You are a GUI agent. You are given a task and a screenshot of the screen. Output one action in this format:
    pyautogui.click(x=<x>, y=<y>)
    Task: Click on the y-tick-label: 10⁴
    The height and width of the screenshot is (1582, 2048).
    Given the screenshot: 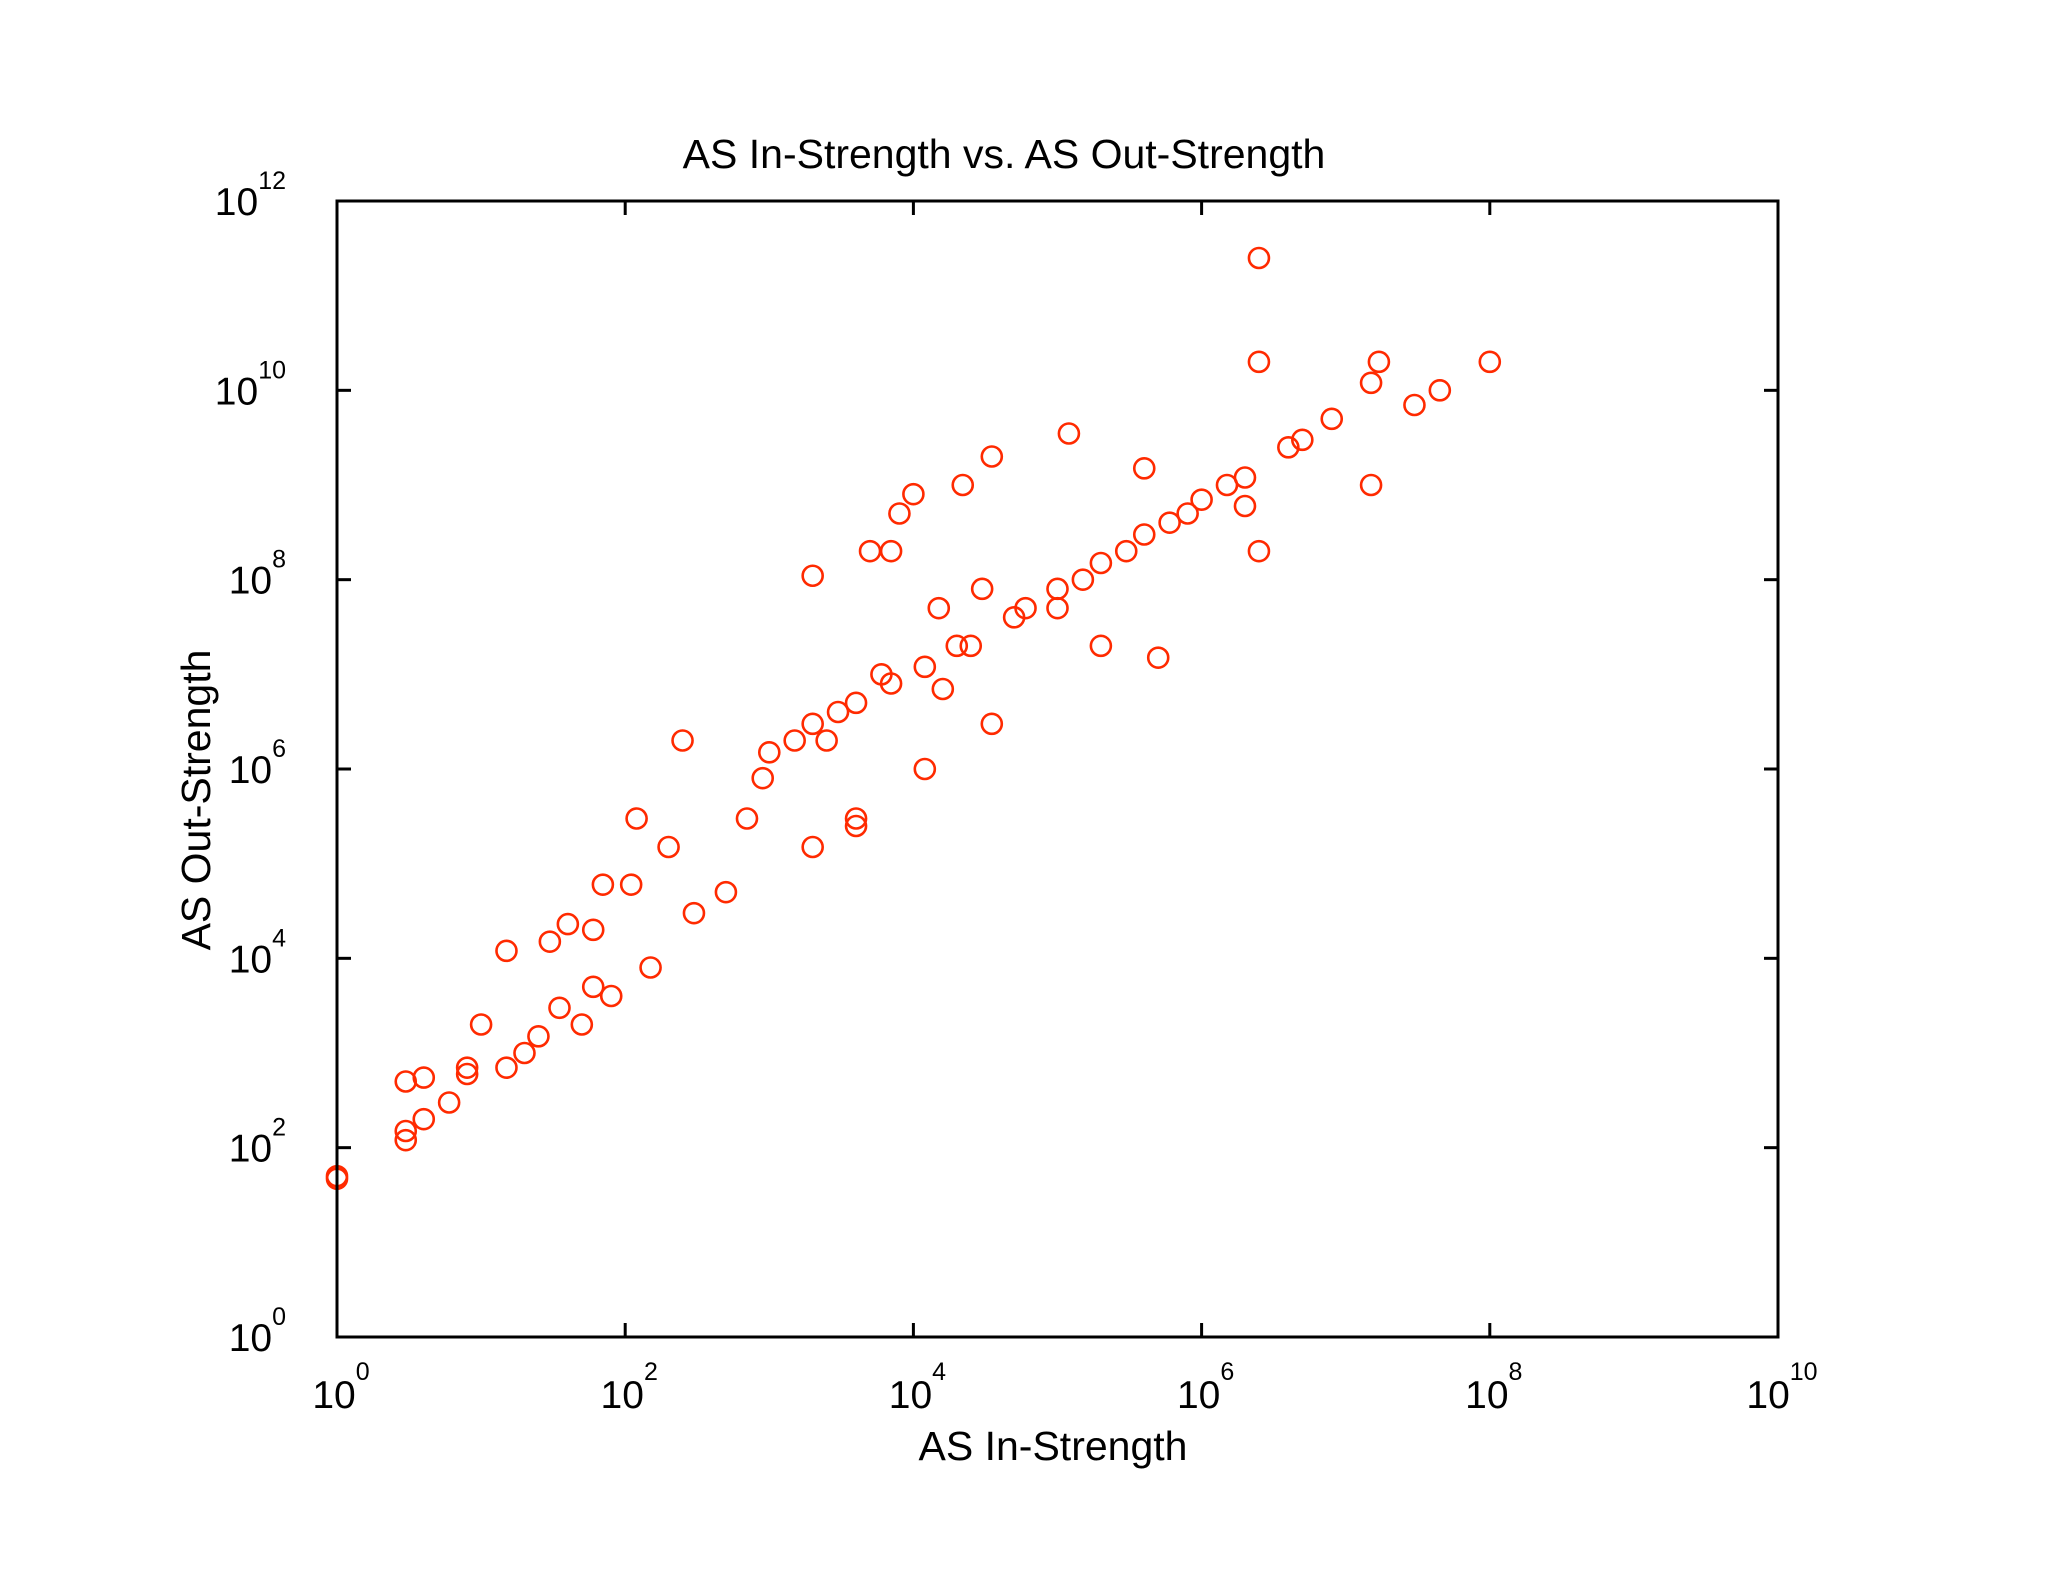 What is the action you would take?
    pyautogui.click(x=257, y=952)
    